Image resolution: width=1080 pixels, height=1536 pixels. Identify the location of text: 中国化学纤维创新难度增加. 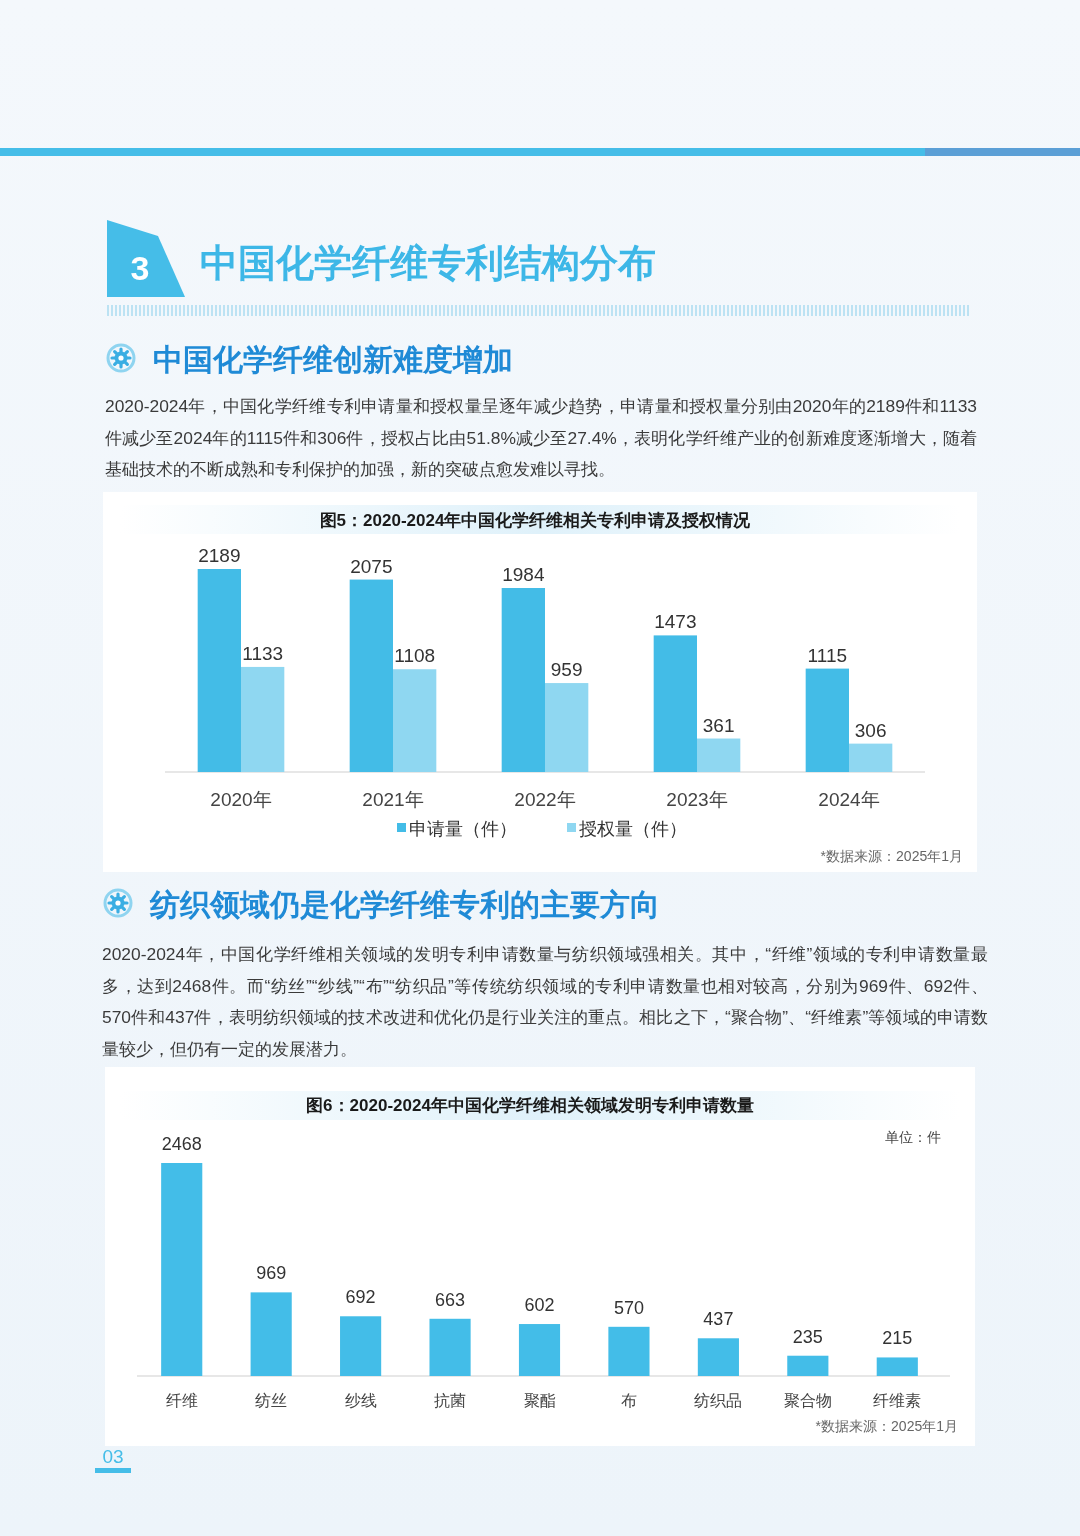
(333, 359).